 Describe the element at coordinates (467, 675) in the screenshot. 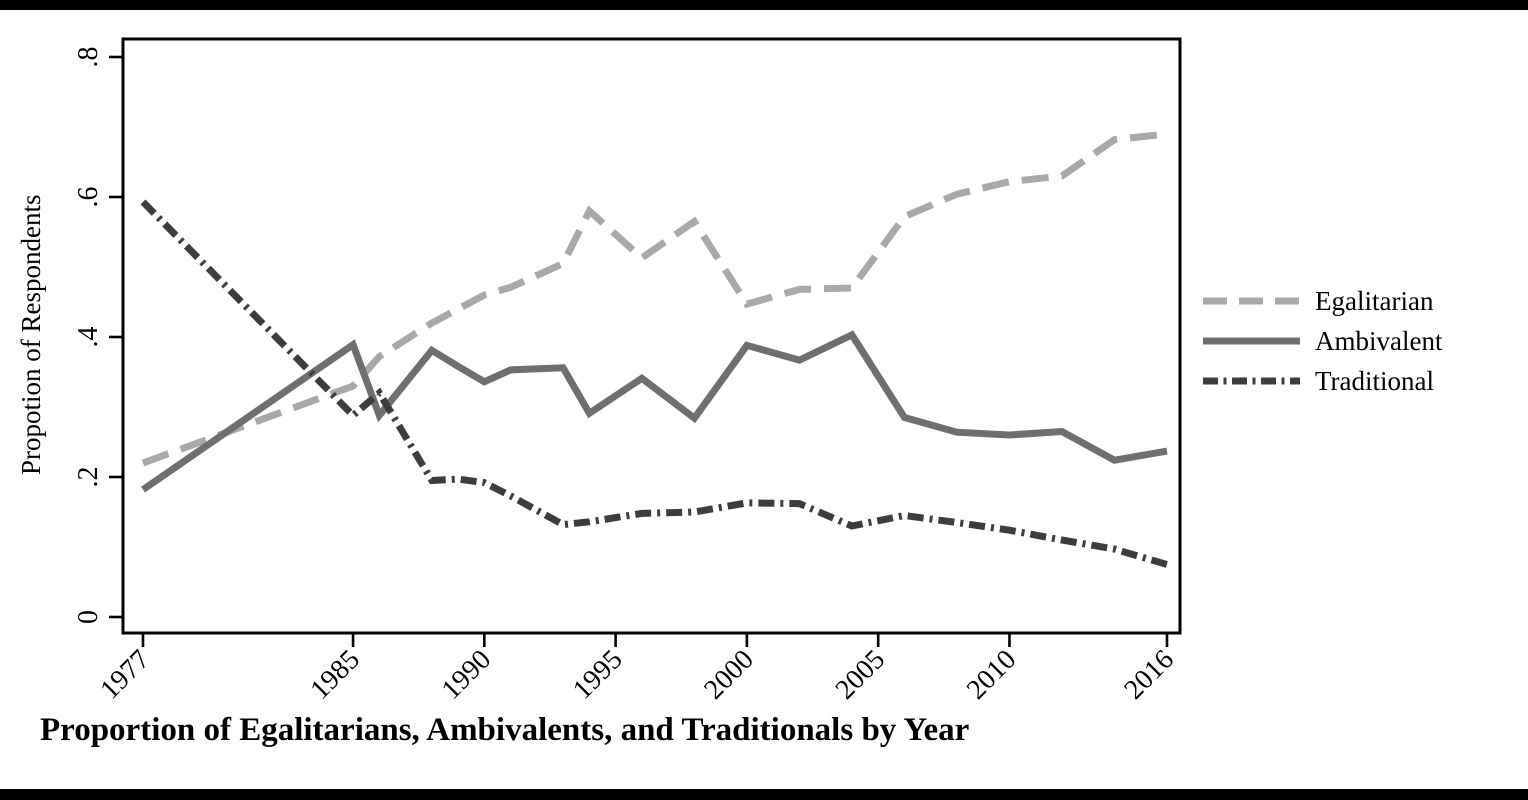

I see `x-tick-label: 1990` at that location.